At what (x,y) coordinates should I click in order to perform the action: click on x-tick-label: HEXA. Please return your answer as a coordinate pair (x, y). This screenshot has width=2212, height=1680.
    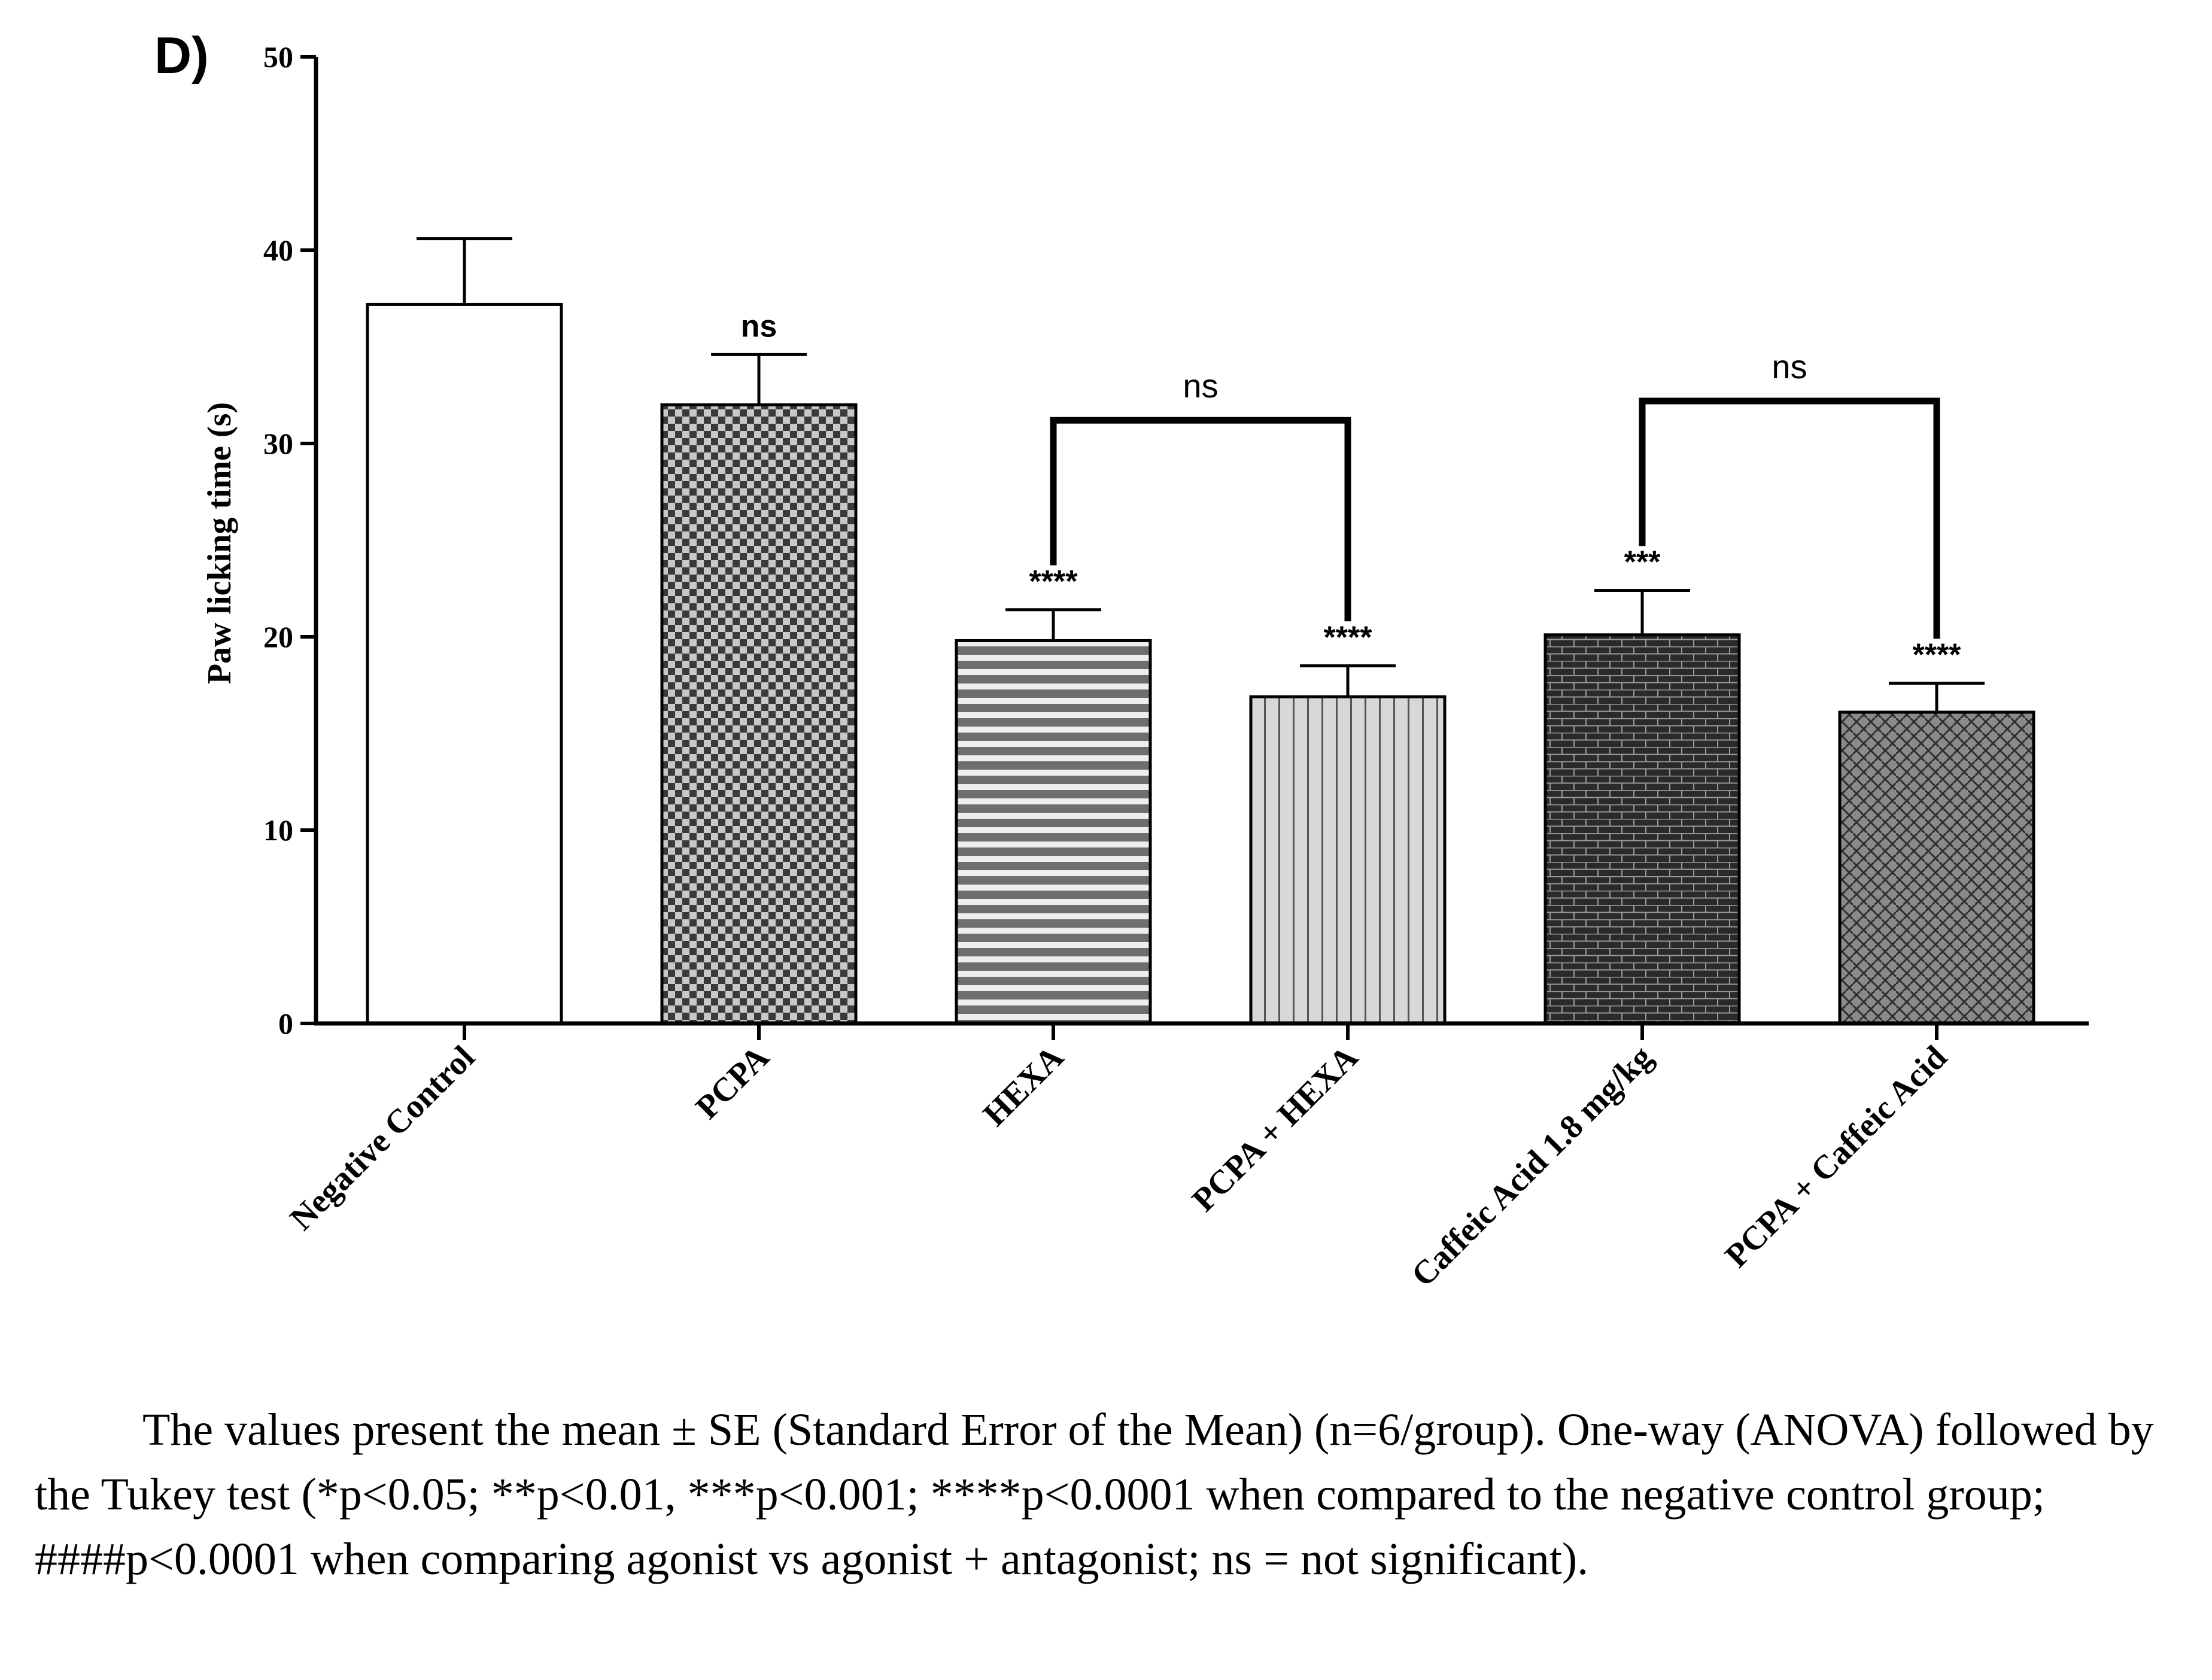
    Looking at the image, I should click on (1023, 1086).